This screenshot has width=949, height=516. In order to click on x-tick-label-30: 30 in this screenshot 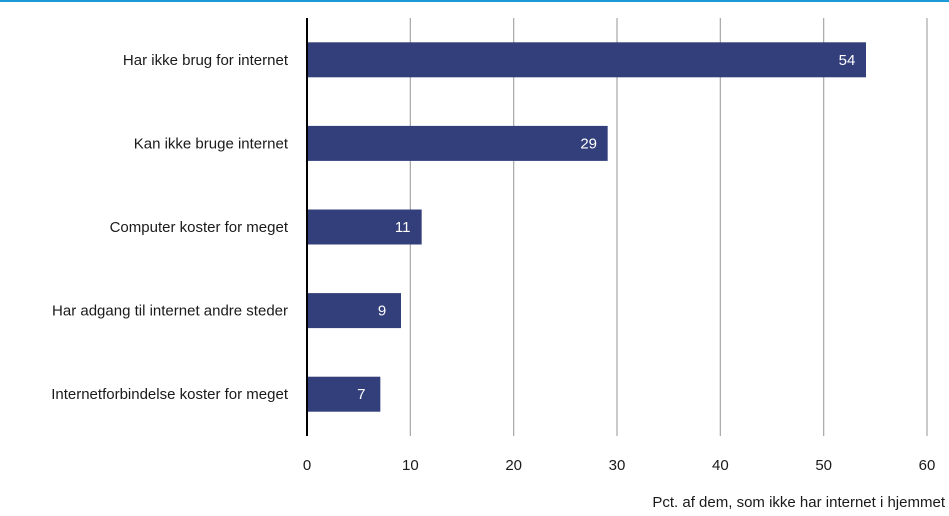, I will do `click(617, 465)`.